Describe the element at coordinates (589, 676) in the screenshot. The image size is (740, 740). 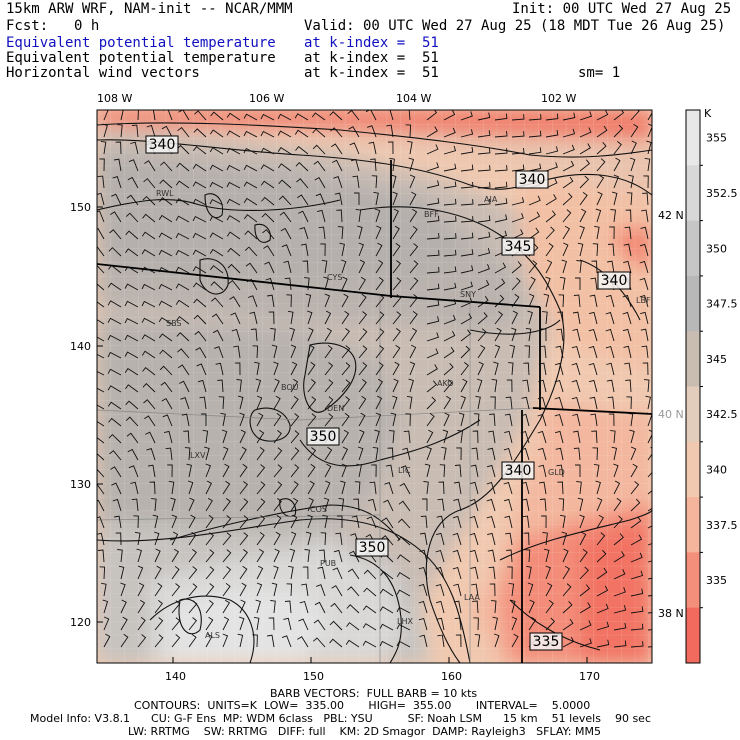
I see `x-tick-170: 170` at that location.